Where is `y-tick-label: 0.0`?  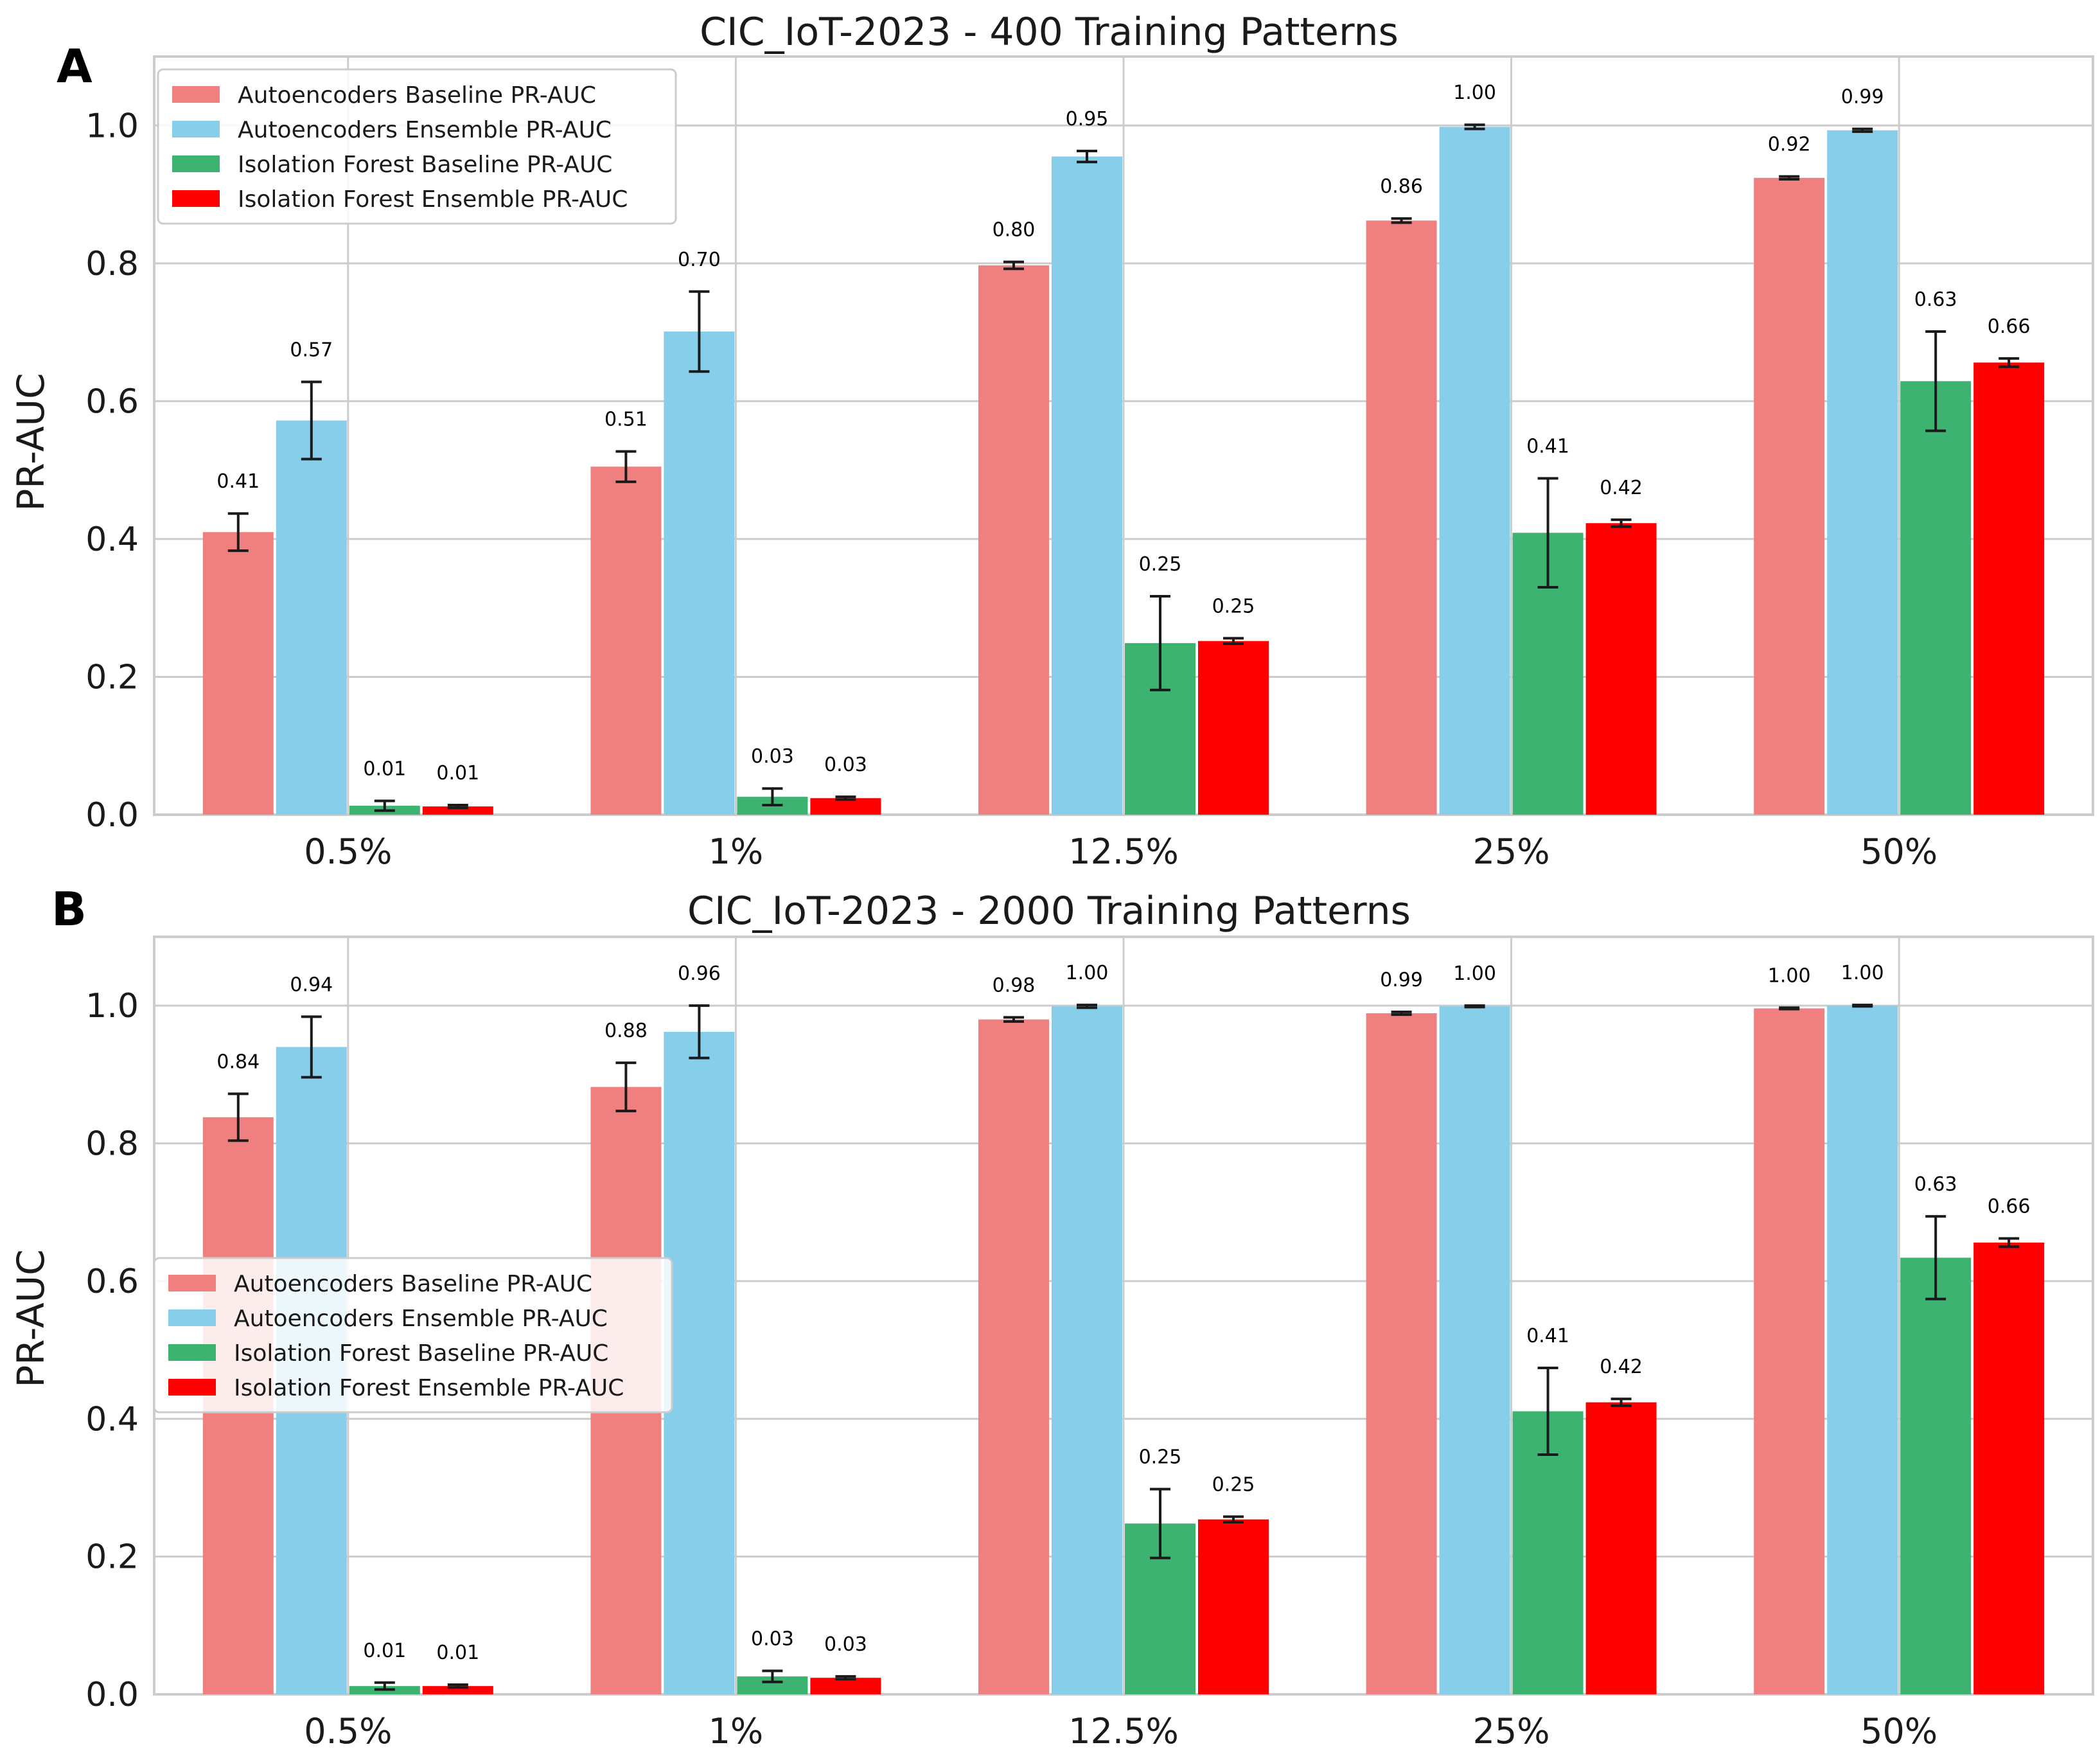 y-tick-label: 0.0 is located at coordinates (112, 815).